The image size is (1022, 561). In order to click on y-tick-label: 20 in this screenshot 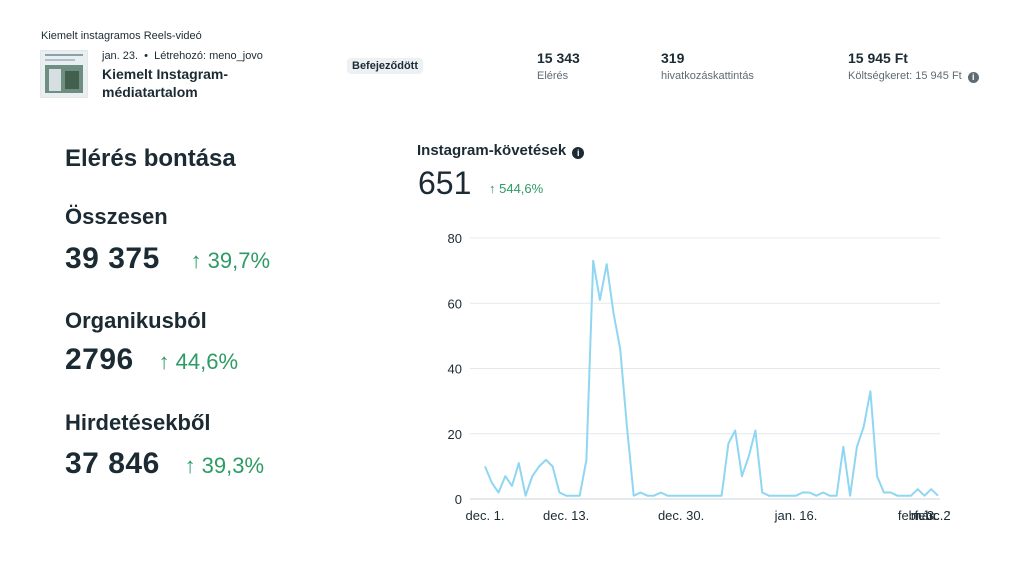, I will do `click(455, 434)`.